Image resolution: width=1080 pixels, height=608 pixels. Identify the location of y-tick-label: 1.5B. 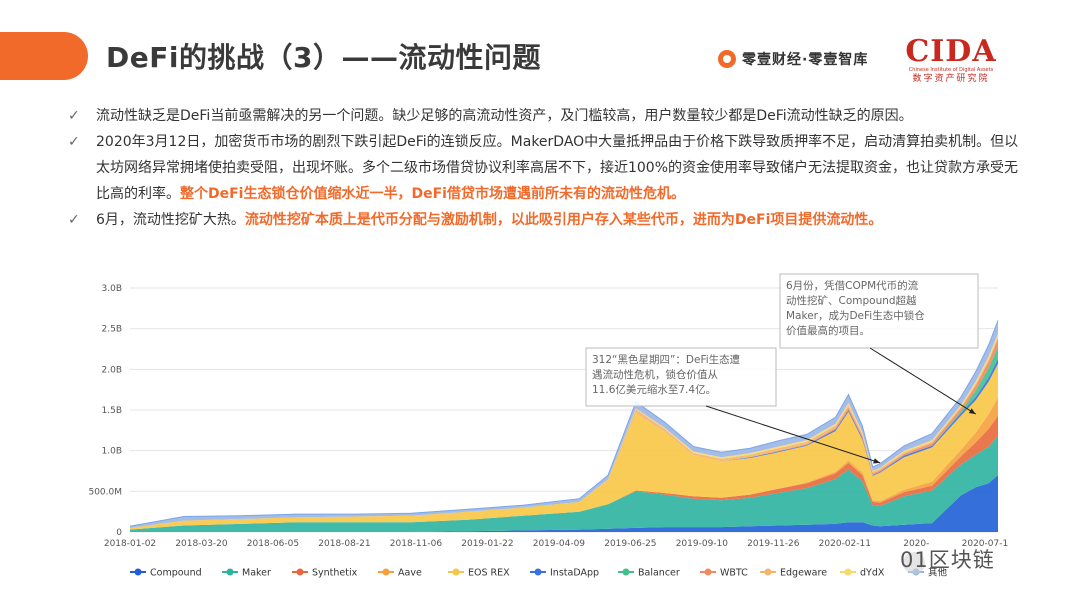
(112, 411).